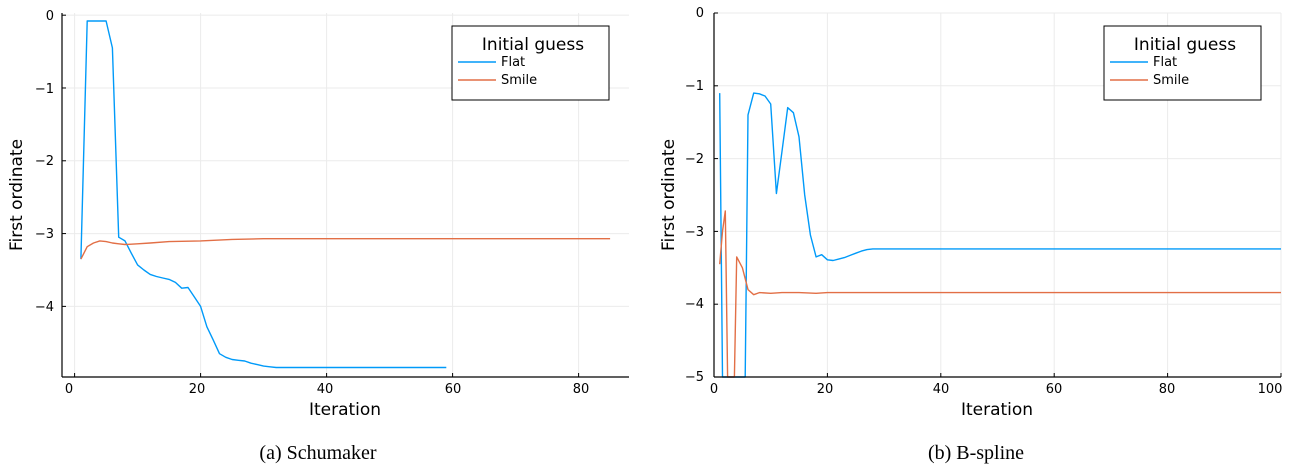 This screenshot has height=465, width=1296. I want to click on y-tick-label: −5, so click(694, 377).